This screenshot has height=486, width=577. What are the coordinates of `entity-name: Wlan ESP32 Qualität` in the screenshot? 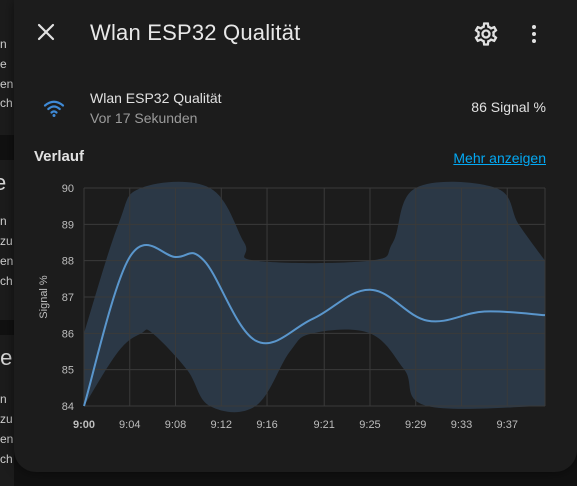 It's located at (156, 98).